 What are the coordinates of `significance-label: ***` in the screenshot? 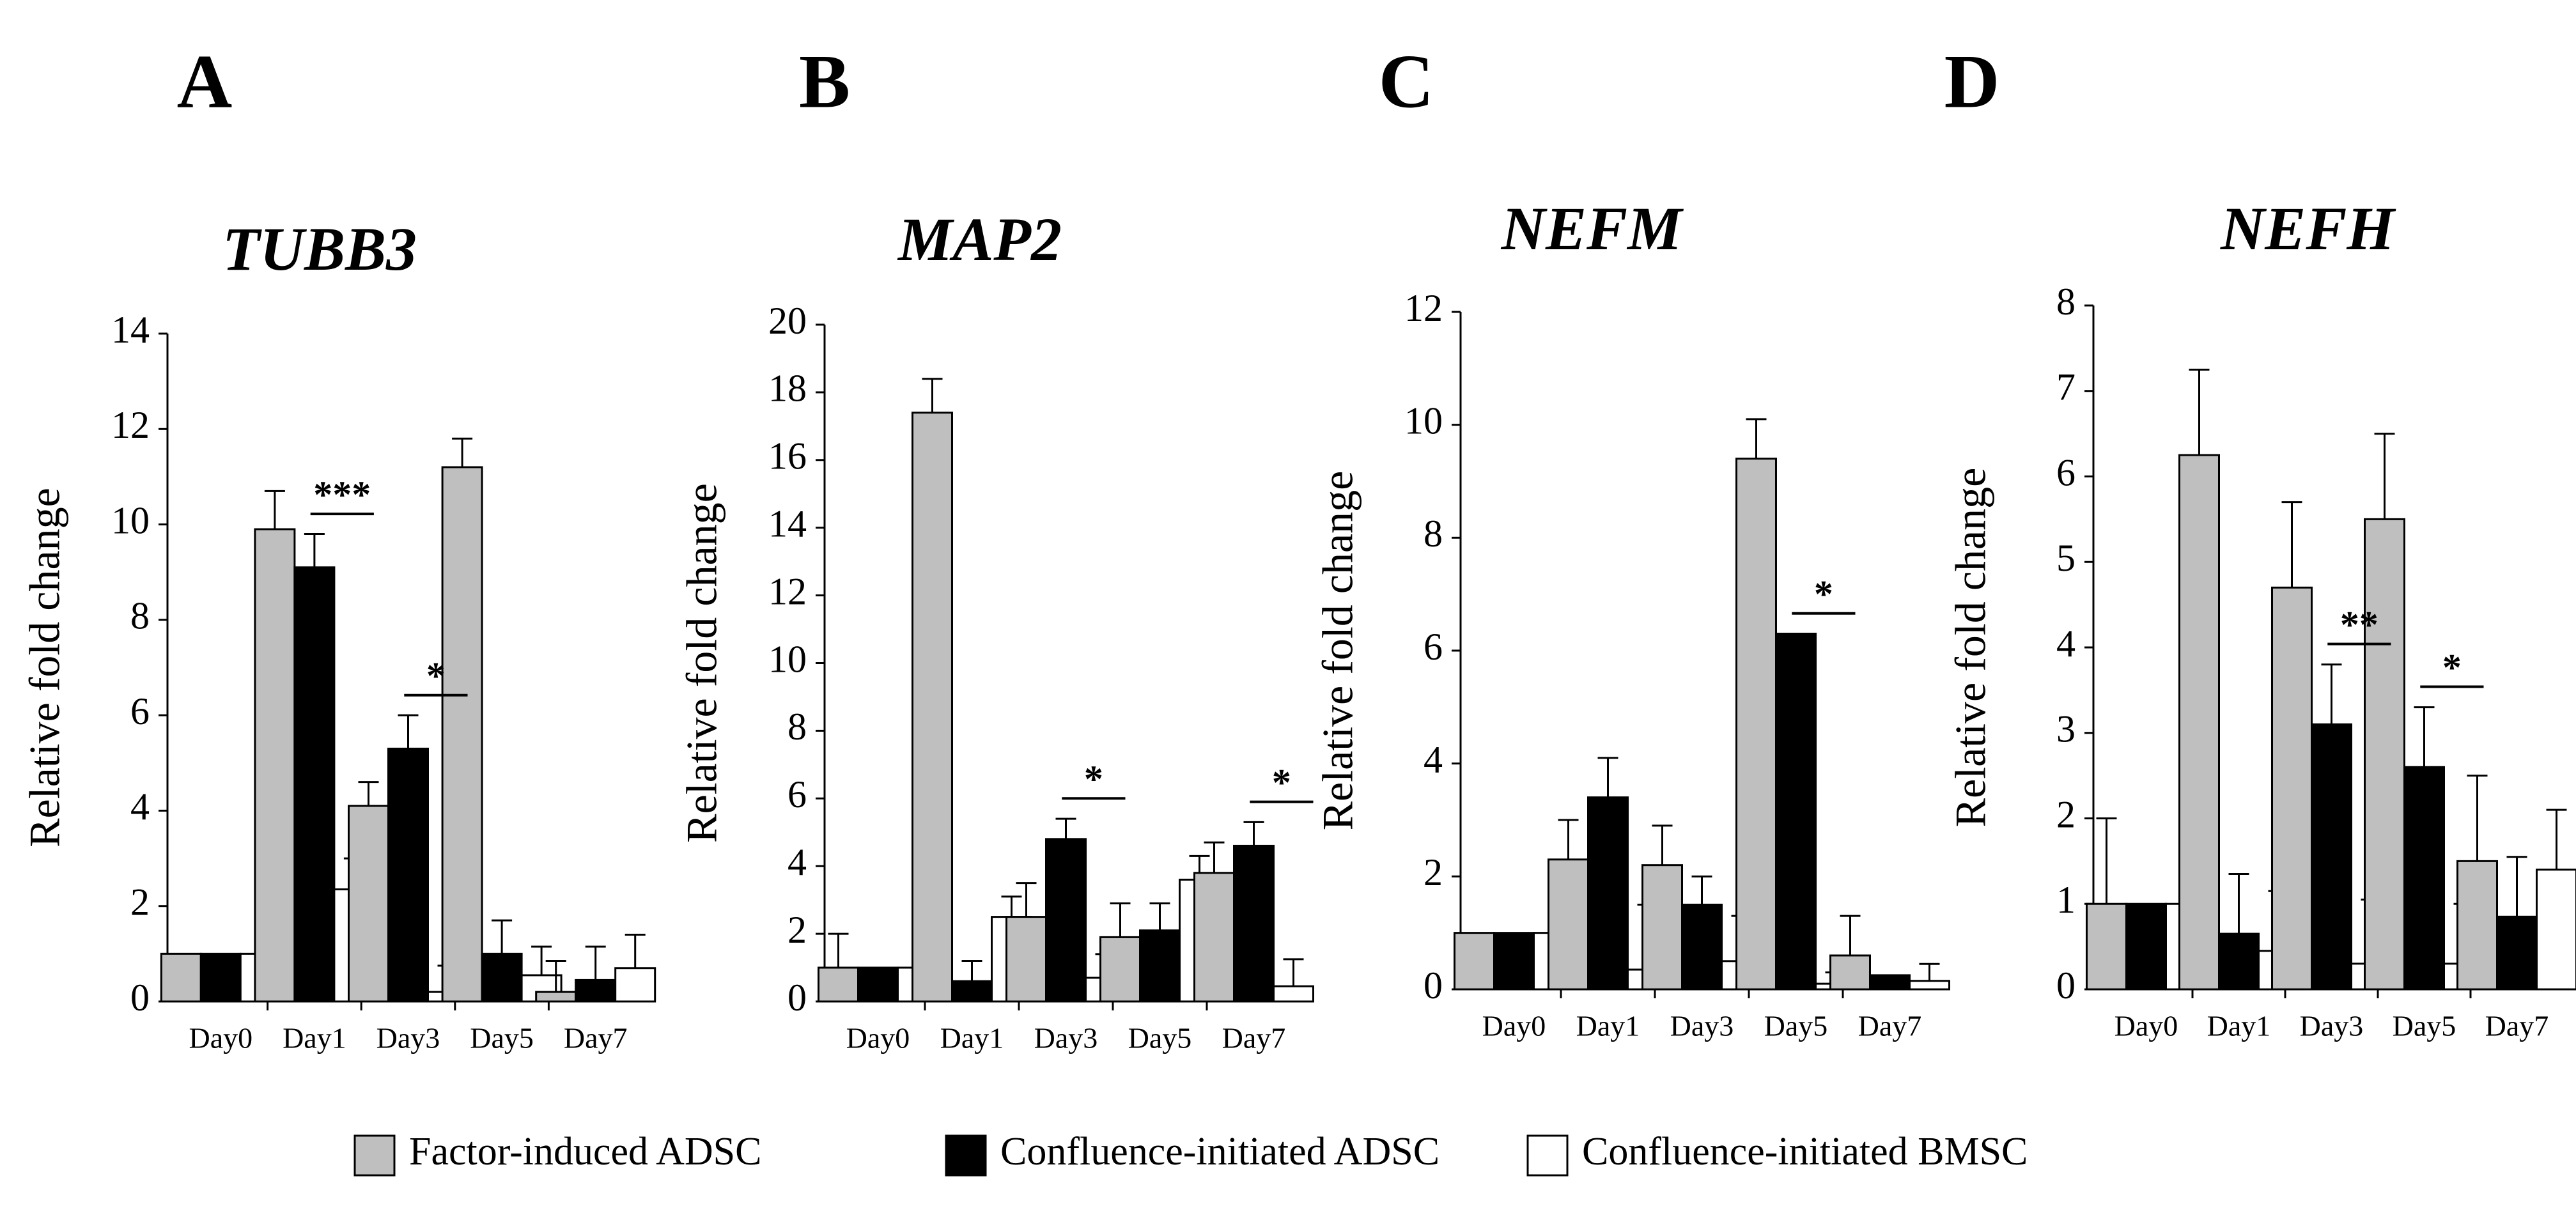 It's located at (342, 495).